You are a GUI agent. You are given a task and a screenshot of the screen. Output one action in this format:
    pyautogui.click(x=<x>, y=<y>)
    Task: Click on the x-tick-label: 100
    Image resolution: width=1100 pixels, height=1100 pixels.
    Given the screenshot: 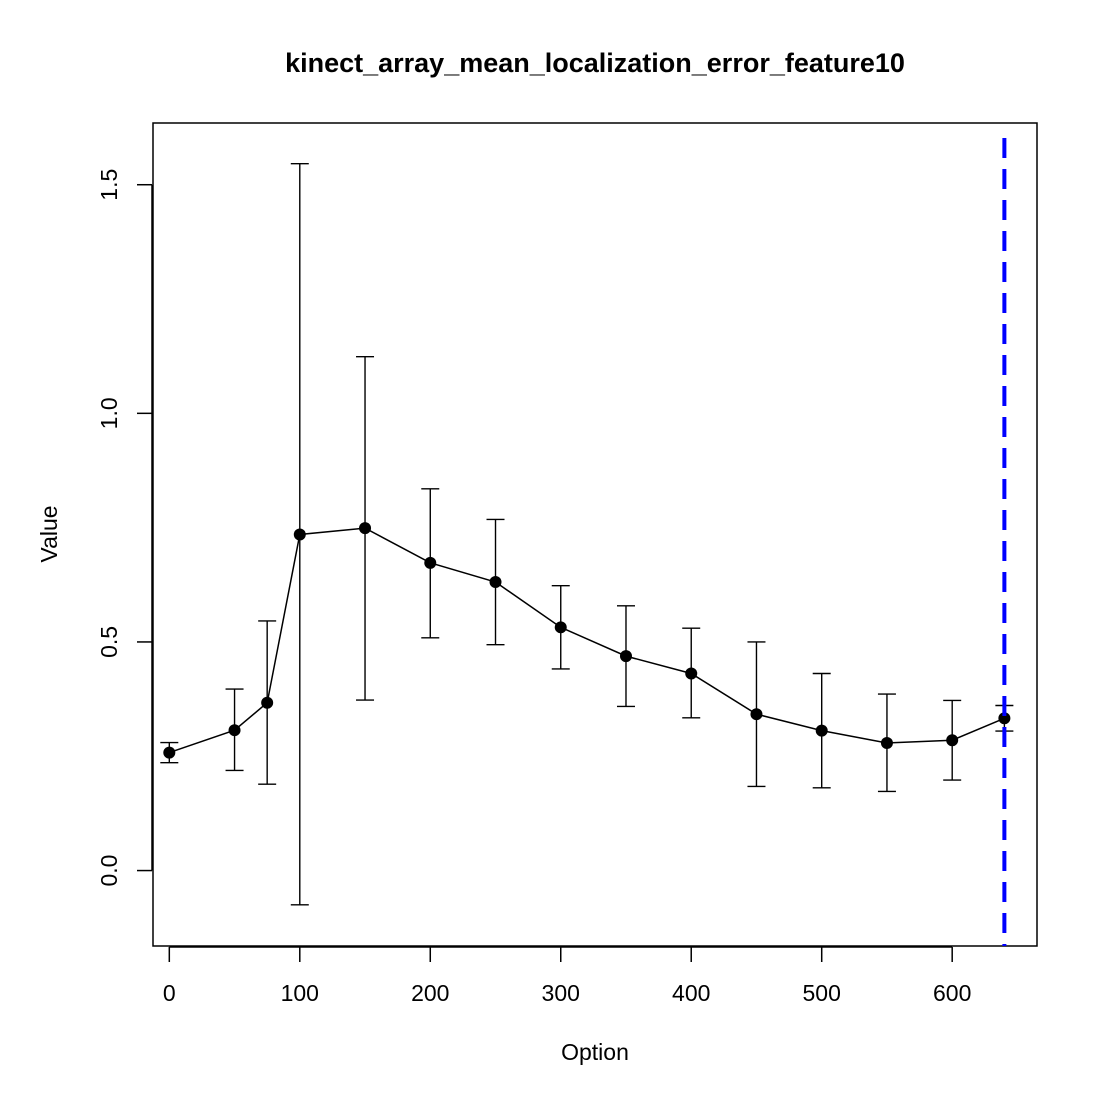 What is the action you would take?
    pyautogui.click(x=300, y=993)
    